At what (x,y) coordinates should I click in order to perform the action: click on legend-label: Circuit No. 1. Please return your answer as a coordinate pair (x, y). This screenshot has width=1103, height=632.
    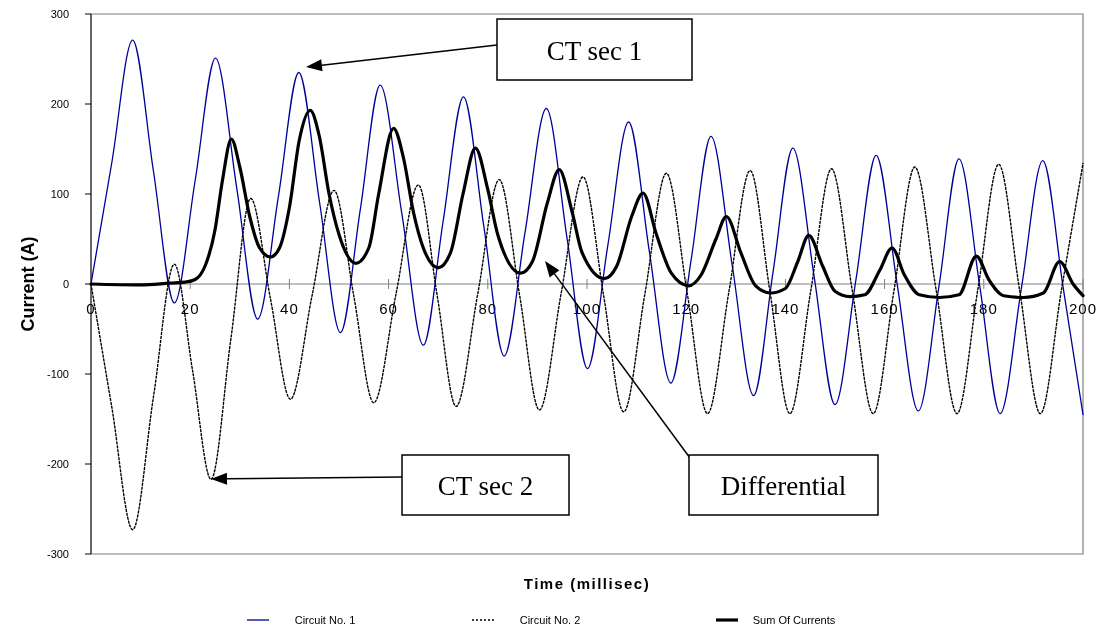
    Looking at the image, I should click on (325, 620).